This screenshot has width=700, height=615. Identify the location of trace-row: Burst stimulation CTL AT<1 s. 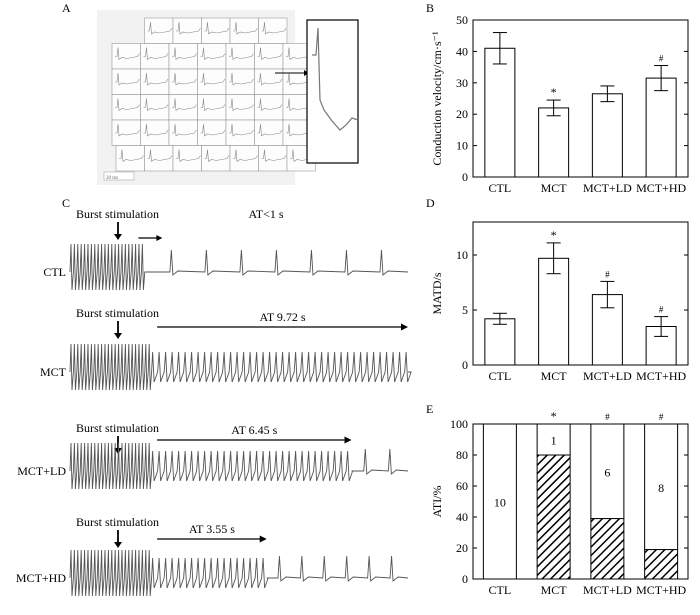
(226, 249).